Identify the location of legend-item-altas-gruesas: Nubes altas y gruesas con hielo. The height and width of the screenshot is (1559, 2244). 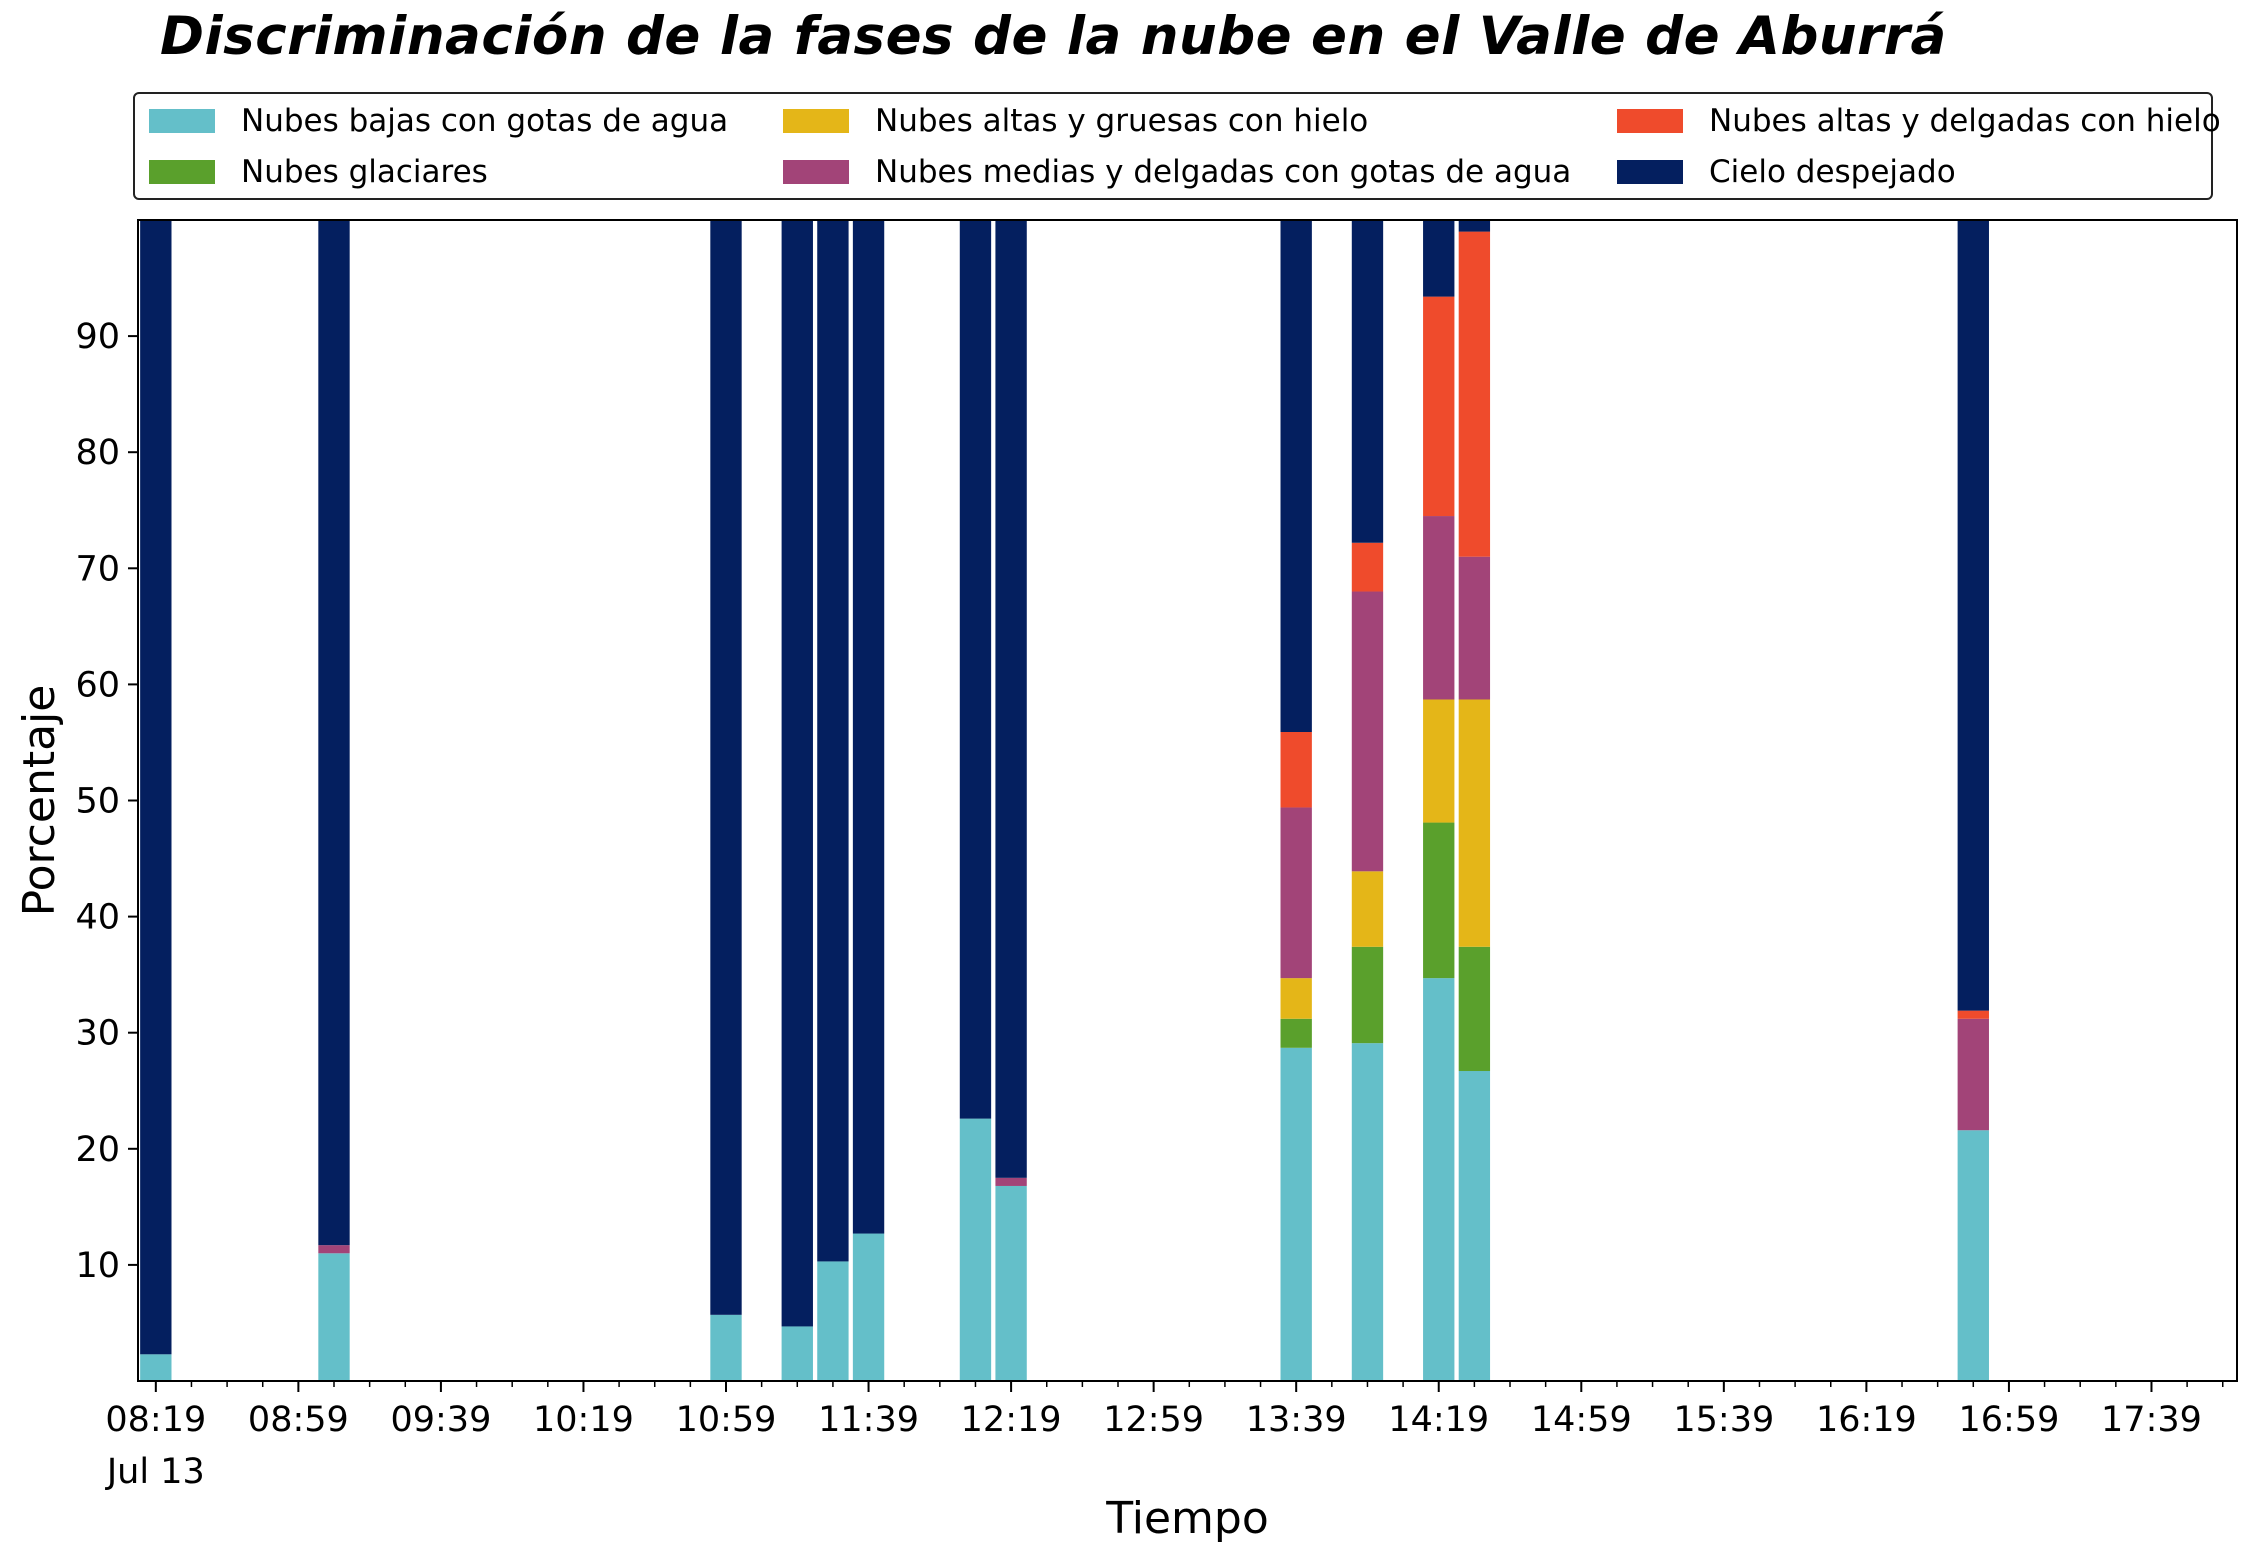
(1075, 121).